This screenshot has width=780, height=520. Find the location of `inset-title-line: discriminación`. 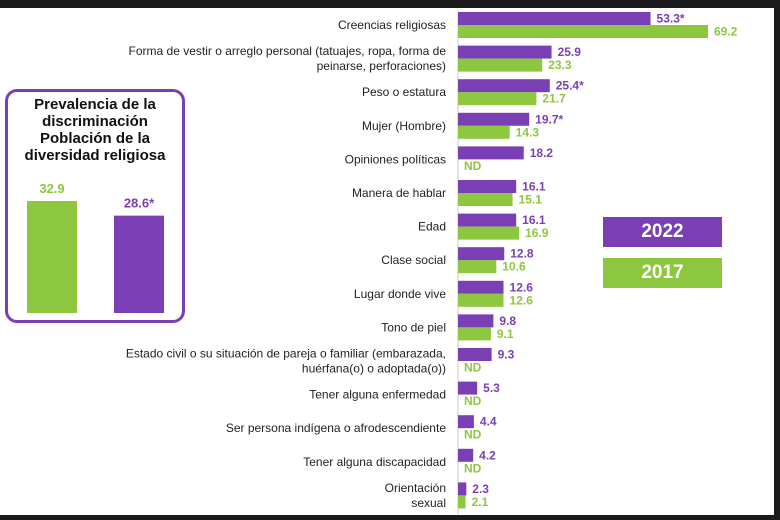

inset-title-line: discriminación is located at coordinates (95, 121).